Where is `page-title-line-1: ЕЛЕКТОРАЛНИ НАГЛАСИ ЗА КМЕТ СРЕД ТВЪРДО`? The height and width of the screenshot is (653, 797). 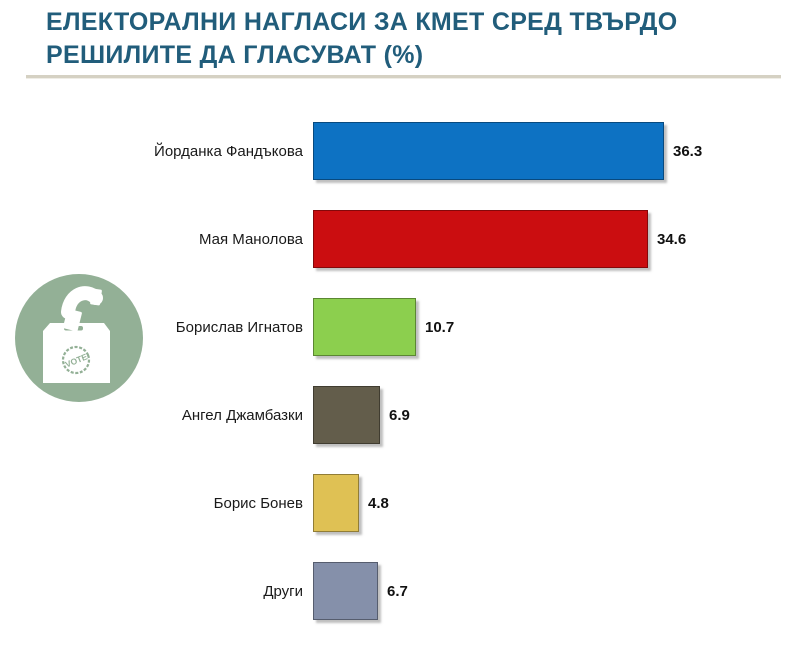 page-title-line-1: ЕЛЕКТОРАЛНИ НАГЛАСИ ЗА КМЕТ СРЕД ТВЪРДО is located at coordinates (362, 22).